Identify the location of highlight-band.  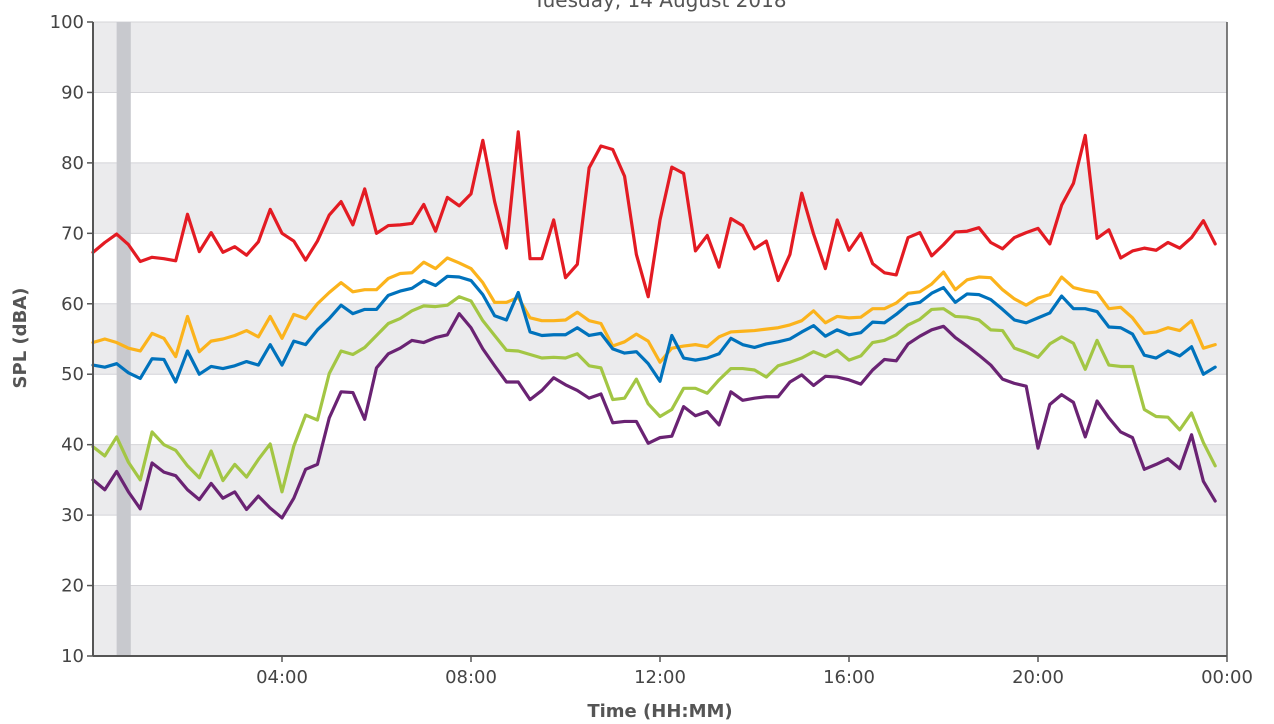
(123, 339).